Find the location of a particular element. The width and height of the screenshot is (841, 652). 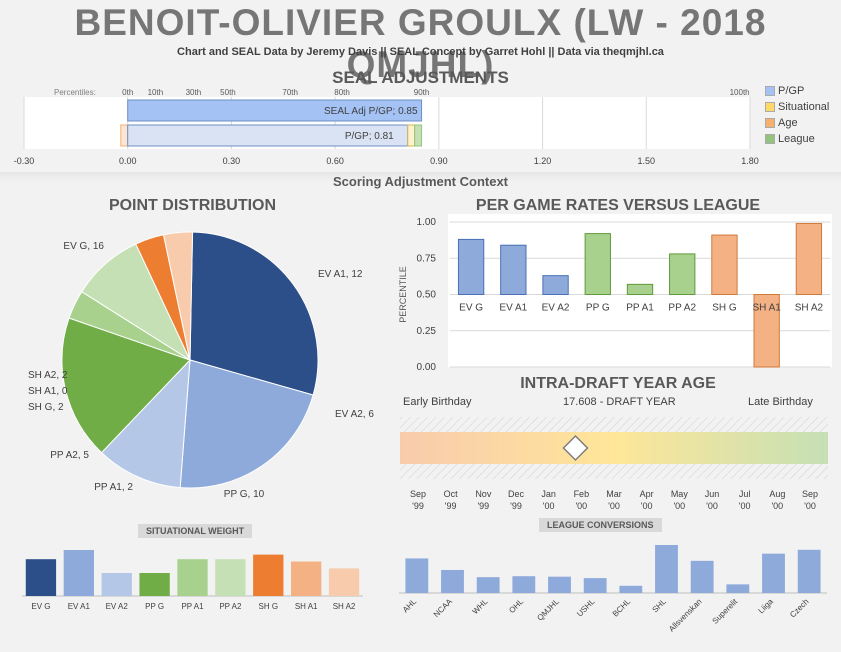

legend-label: P/GP is located at coordinates (791, 91).